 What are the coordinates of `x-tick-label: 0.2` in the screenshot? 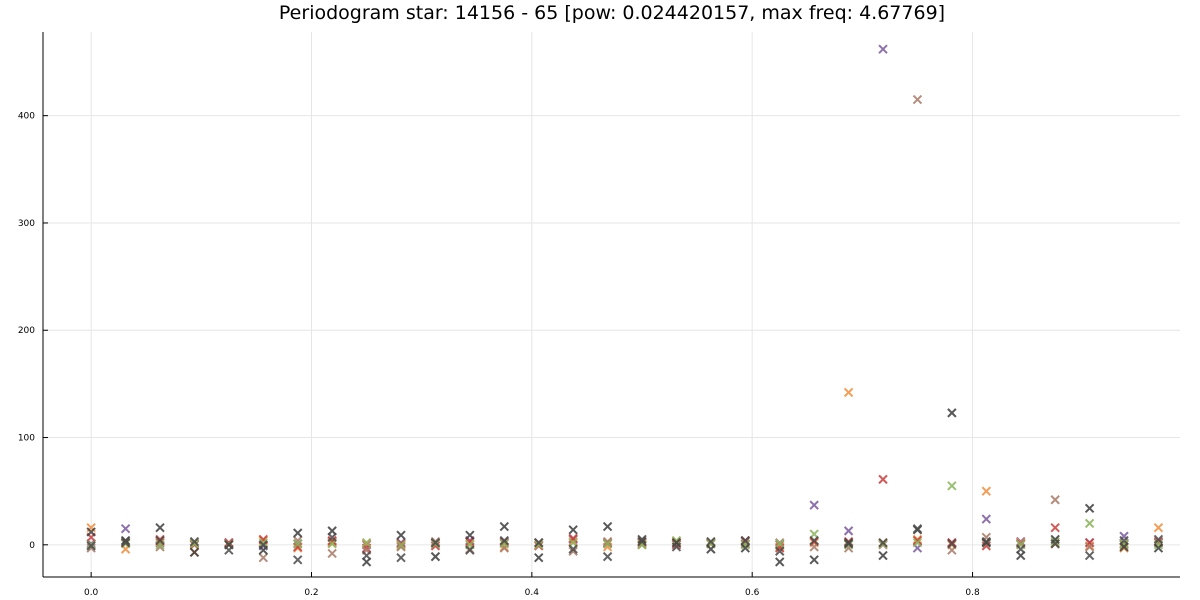 It's located at (311, 593).